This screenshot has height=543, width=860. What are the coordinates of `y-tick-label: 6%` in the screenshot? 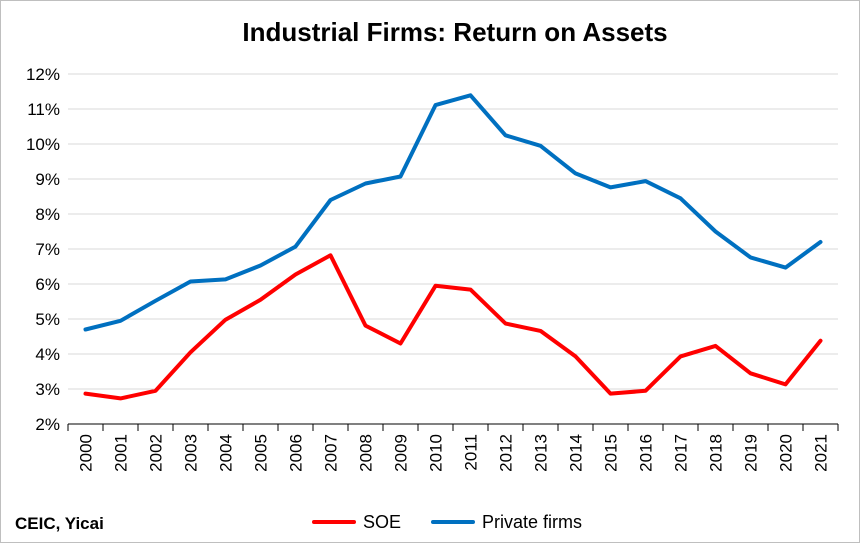 It's located at (47, 284).